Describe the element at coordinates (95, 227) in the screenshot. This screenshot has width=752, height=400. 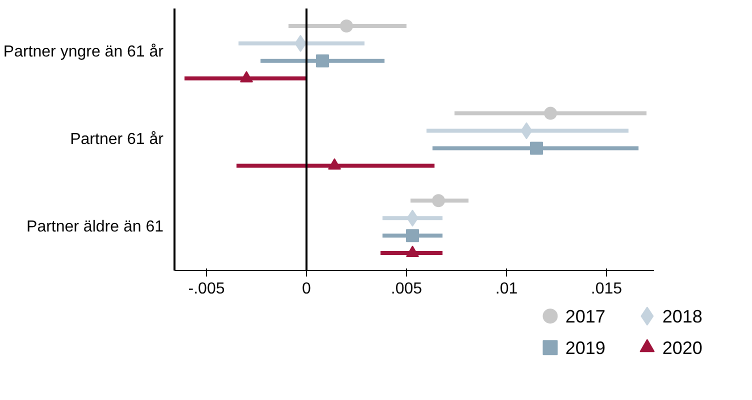
I see `y-tick-label: Partner äldre än 61` at that location.